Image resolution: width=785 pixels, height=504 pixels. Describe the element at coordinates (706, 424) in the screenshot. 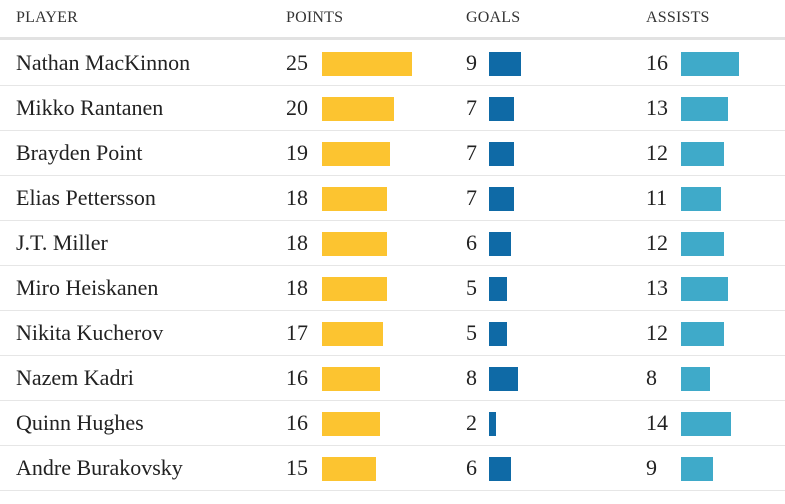

I see `assists-bar-quinn-hughes` at that location.